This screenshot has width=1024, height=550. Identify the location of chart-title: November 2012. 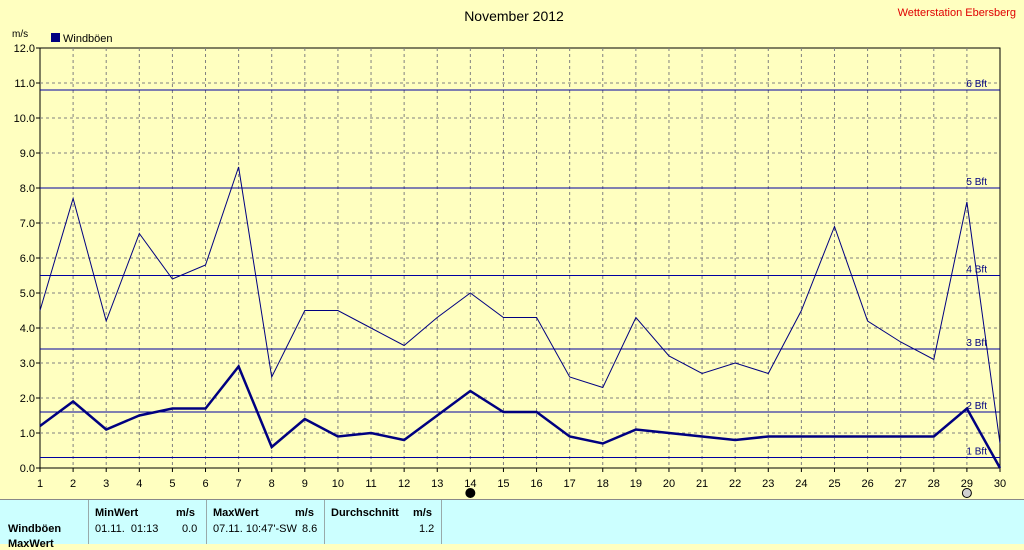
(514, 16).